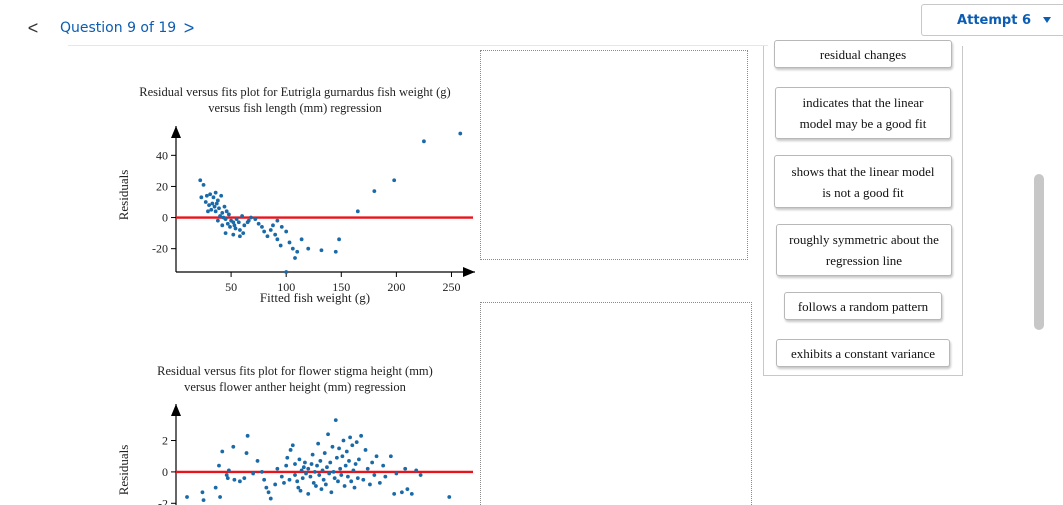 The width and height of the screenshot is (1063, 505). I want to click on scrollbar-thumb, so click(1039, 252).